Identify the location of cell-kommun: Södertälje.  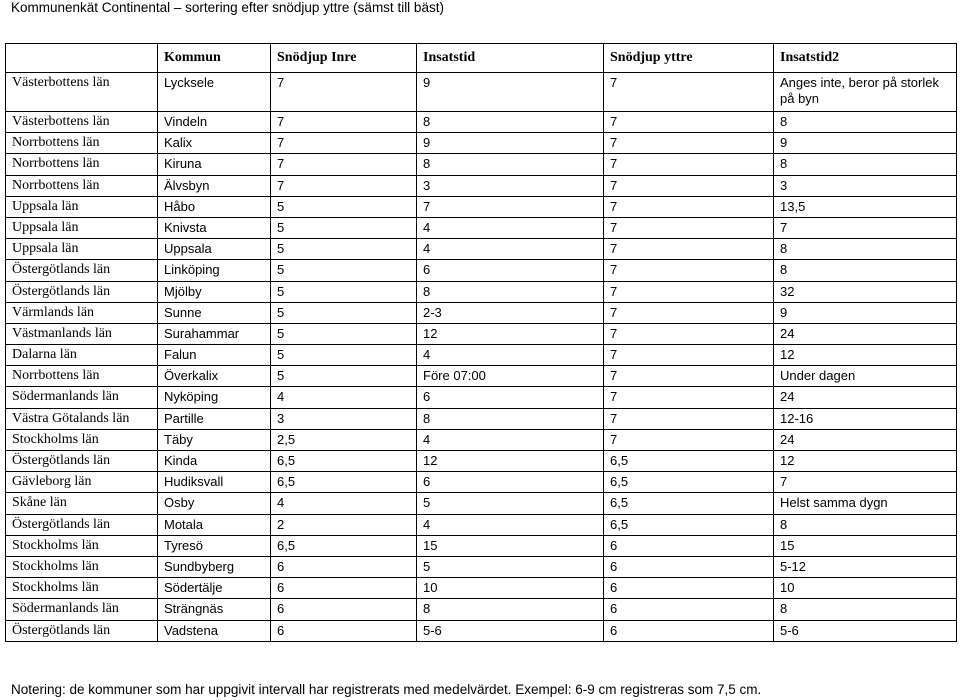
(214, 588).